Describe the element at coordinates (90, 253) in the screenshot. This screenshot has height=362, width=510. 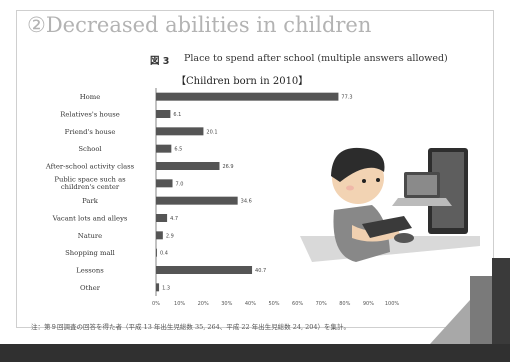
I see `category-label: Shopping mall` at that location.